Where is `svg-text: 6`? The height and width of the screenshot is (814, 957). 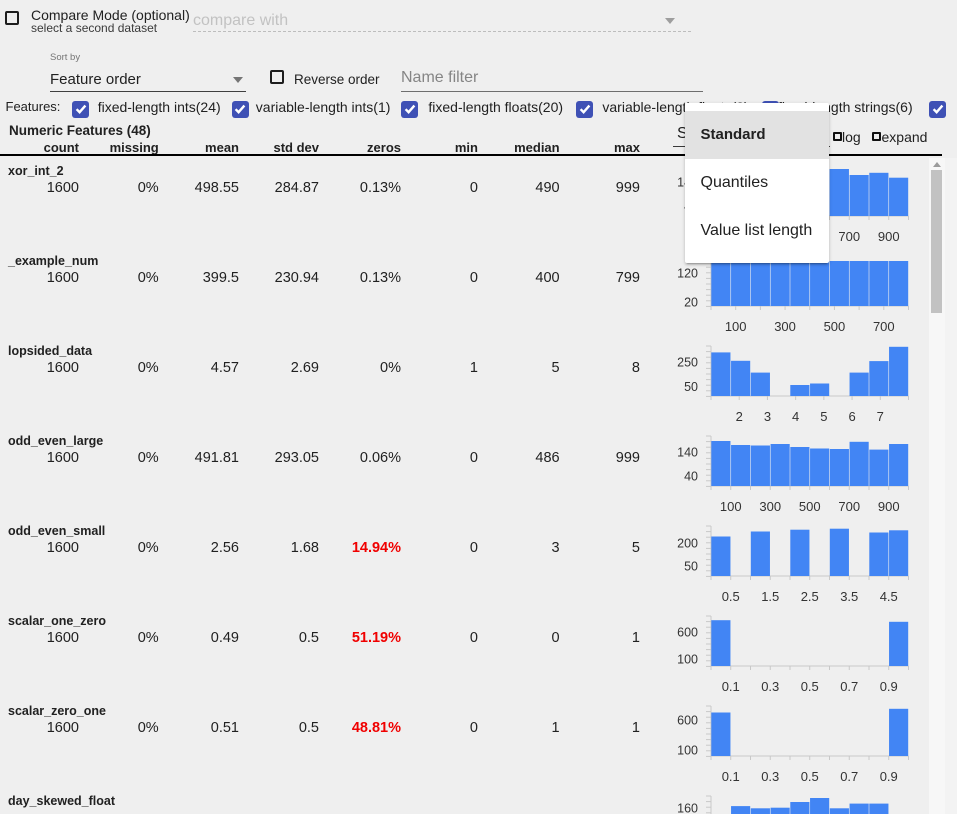
svg-text: 6 is located at coordinates (851, 416).